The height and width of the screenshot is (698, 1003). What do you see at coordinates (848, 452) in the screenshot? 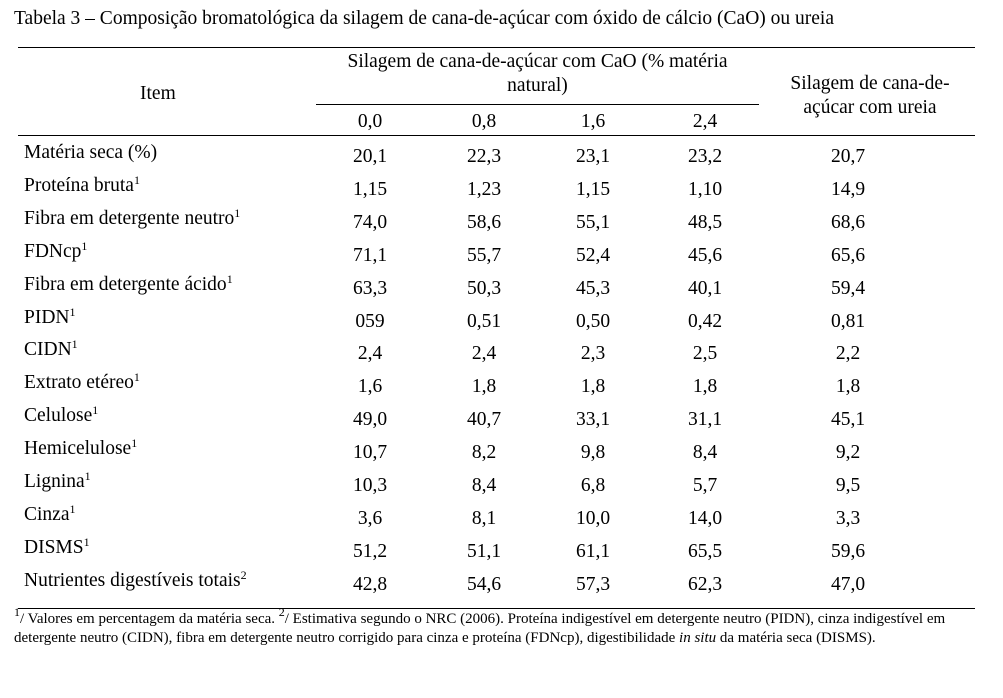
I see `cell-urea: 9,2` at bounding box center [848, 452].